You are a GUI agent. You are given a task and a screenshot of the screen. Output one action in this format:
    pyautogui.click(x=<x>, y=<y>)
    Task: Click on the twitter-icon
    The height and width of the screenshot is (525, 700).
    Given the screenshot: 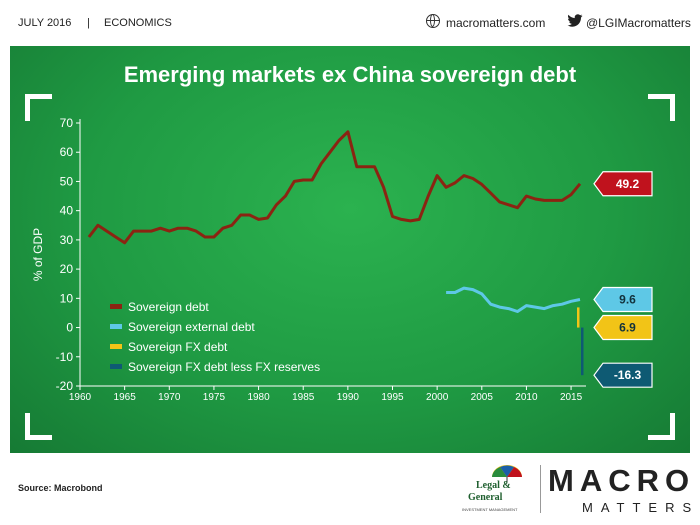 What is the action you would take?
    pyautogui.click(x=575, y=21)
    